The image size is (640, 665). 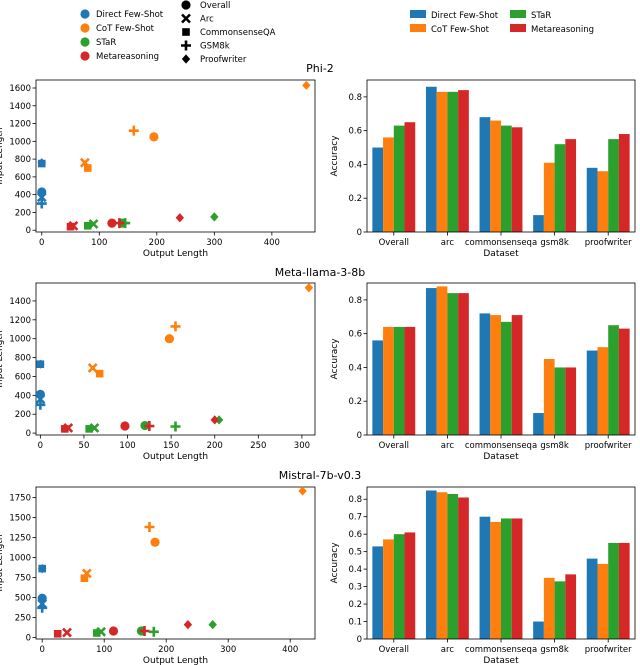 What do you see at coordinates (20, 107) in the screenshot?
I see `y-tick-label: 1400` at bounding box center [20, 107].